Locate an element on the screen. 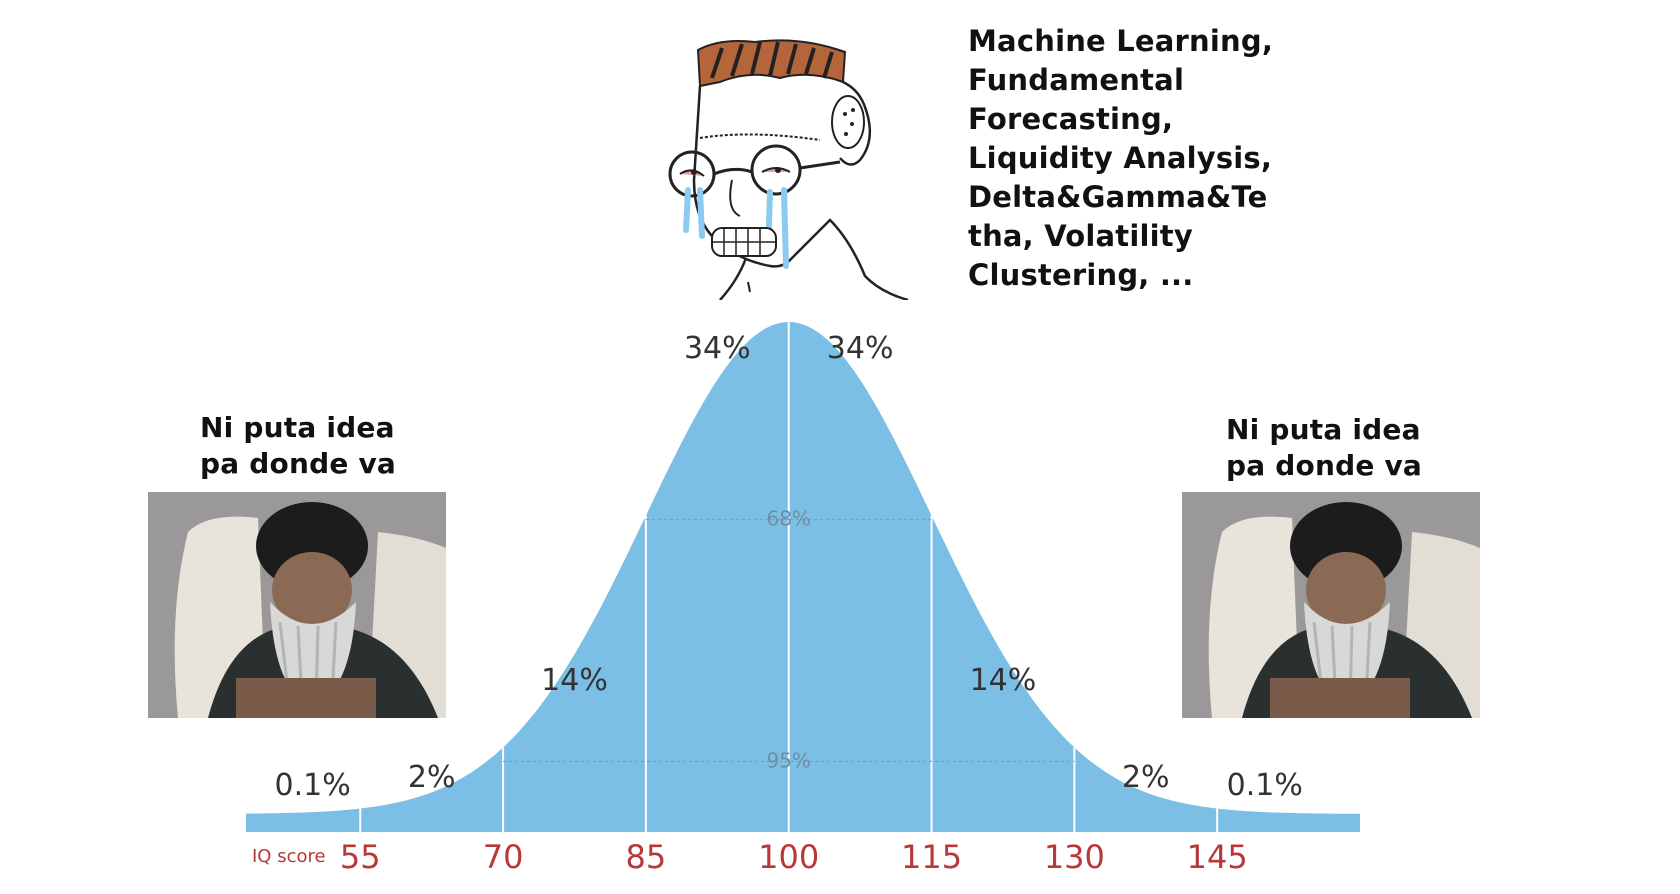 The width and height of the screenshot is (1680, 894). right-caption: Ni puta idea pa donde va is located at coordinates (1324, 447).